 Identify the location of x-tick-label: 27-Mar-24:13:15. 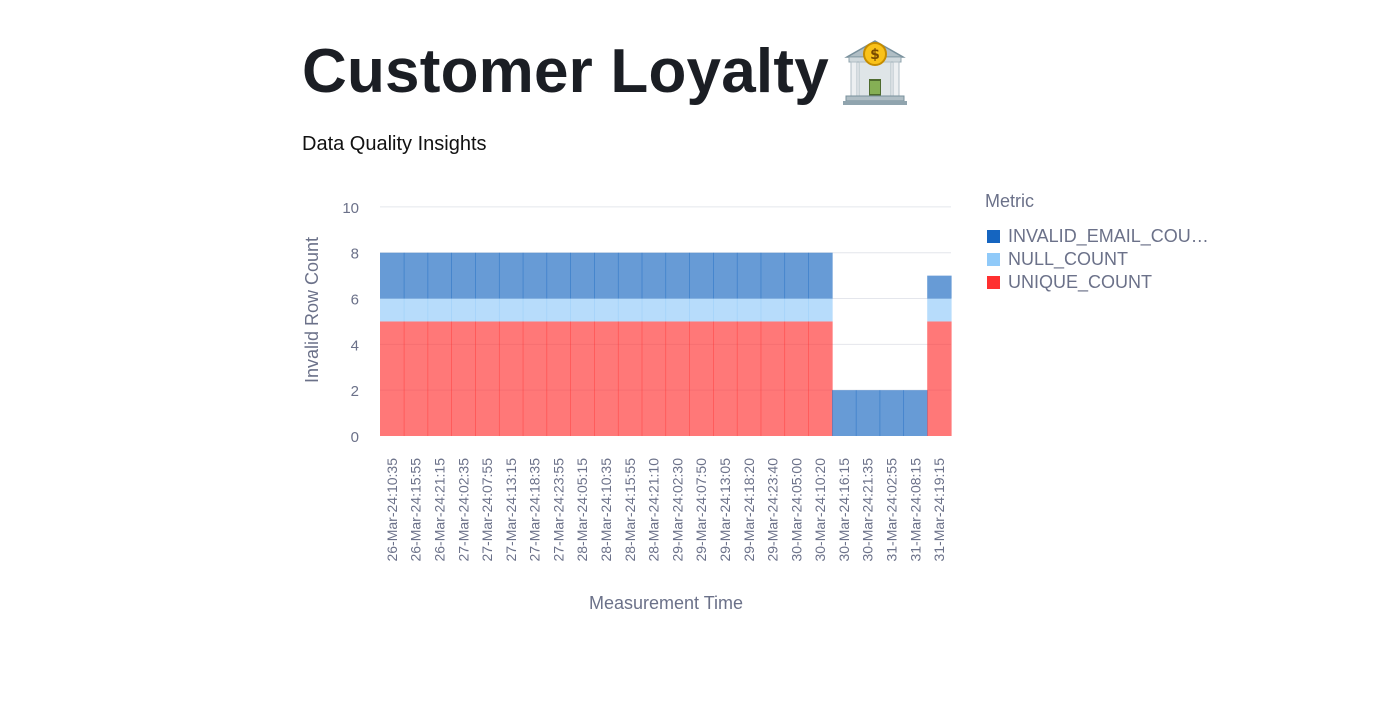
(511, 510).